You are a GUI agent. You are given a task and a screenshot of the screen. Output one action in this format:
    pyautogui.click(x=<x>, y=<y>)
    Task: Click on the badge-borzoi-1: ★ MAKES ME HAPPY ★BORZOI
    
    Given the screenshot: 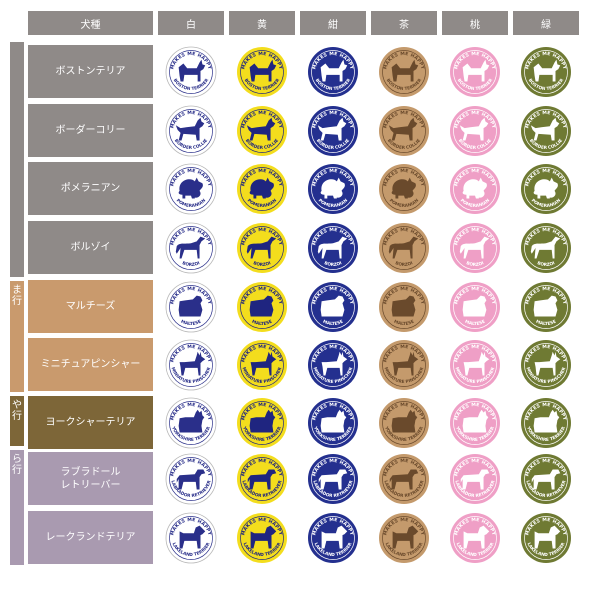 What is the action you would take?
    pyautogui.click(x=262, y=248)
    